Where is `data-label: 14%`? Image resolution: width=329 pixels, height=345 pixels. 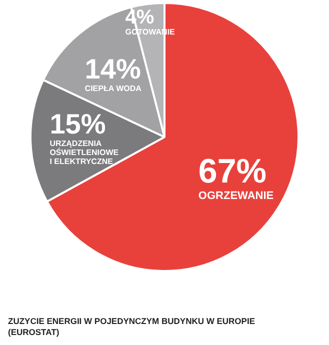 data-label: 14% is located at coordinates (112, 68).